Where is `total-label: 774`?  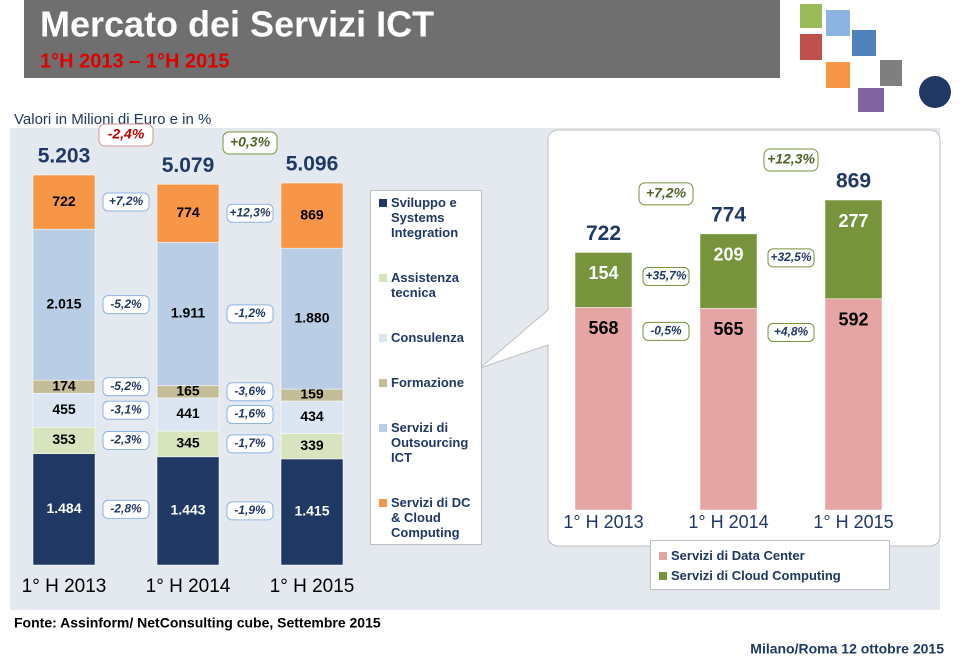 total-label: 774 is located at coordinates (728, 214).